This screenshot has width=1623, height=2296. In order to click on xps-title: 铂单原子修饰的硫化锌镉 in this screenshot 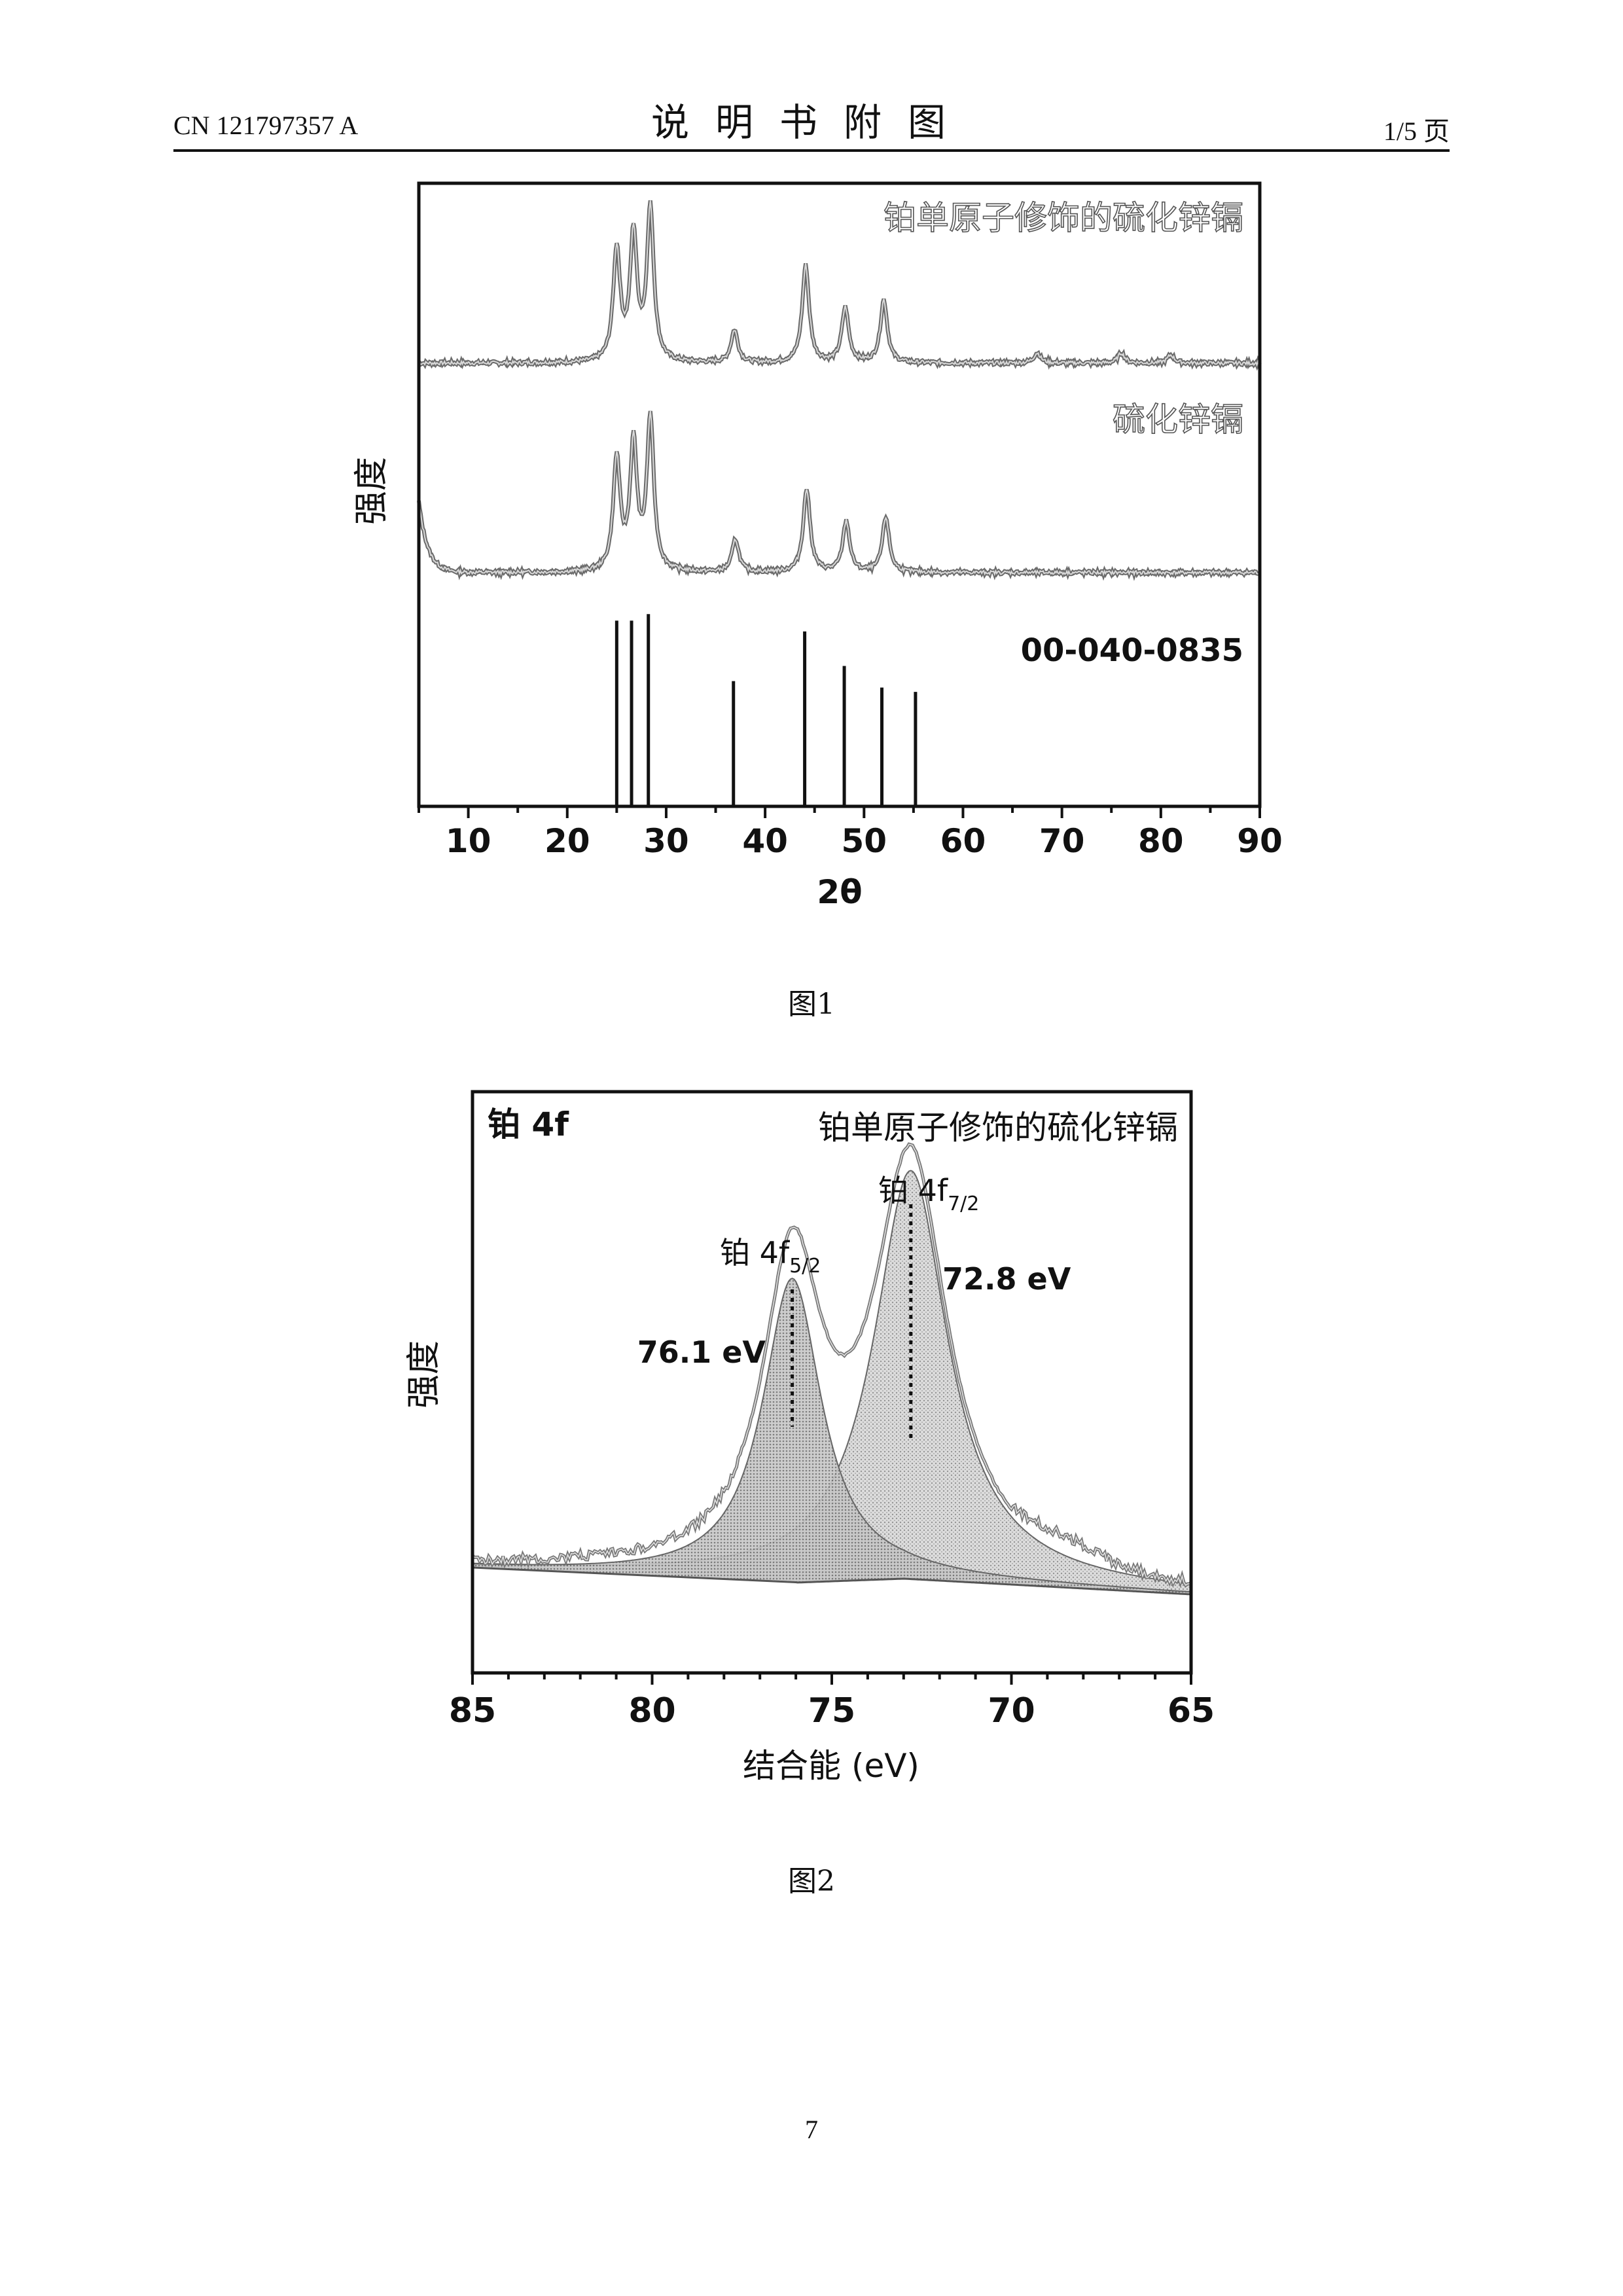, I will do `click(998, 1128)`.